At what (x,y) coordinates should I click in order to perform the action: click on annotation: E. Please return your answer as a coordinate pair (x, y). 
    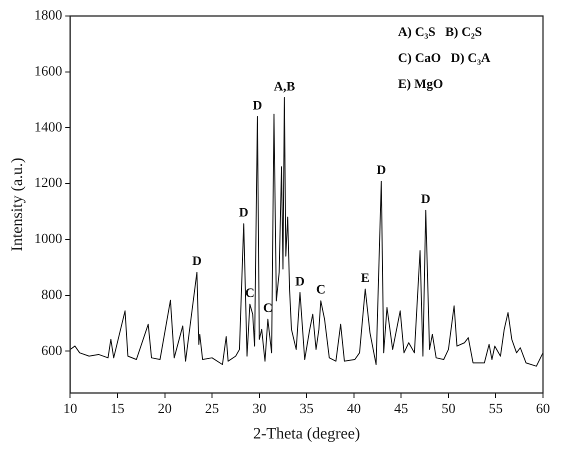
    Looking at the image, I should click on (365, 277).